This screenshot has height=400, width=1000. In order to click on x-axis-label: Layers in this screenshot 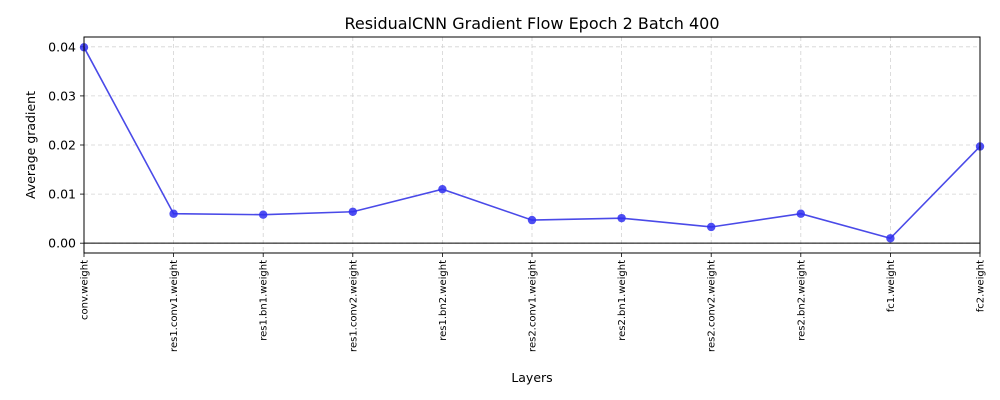, I will do `click(531, 377)`.